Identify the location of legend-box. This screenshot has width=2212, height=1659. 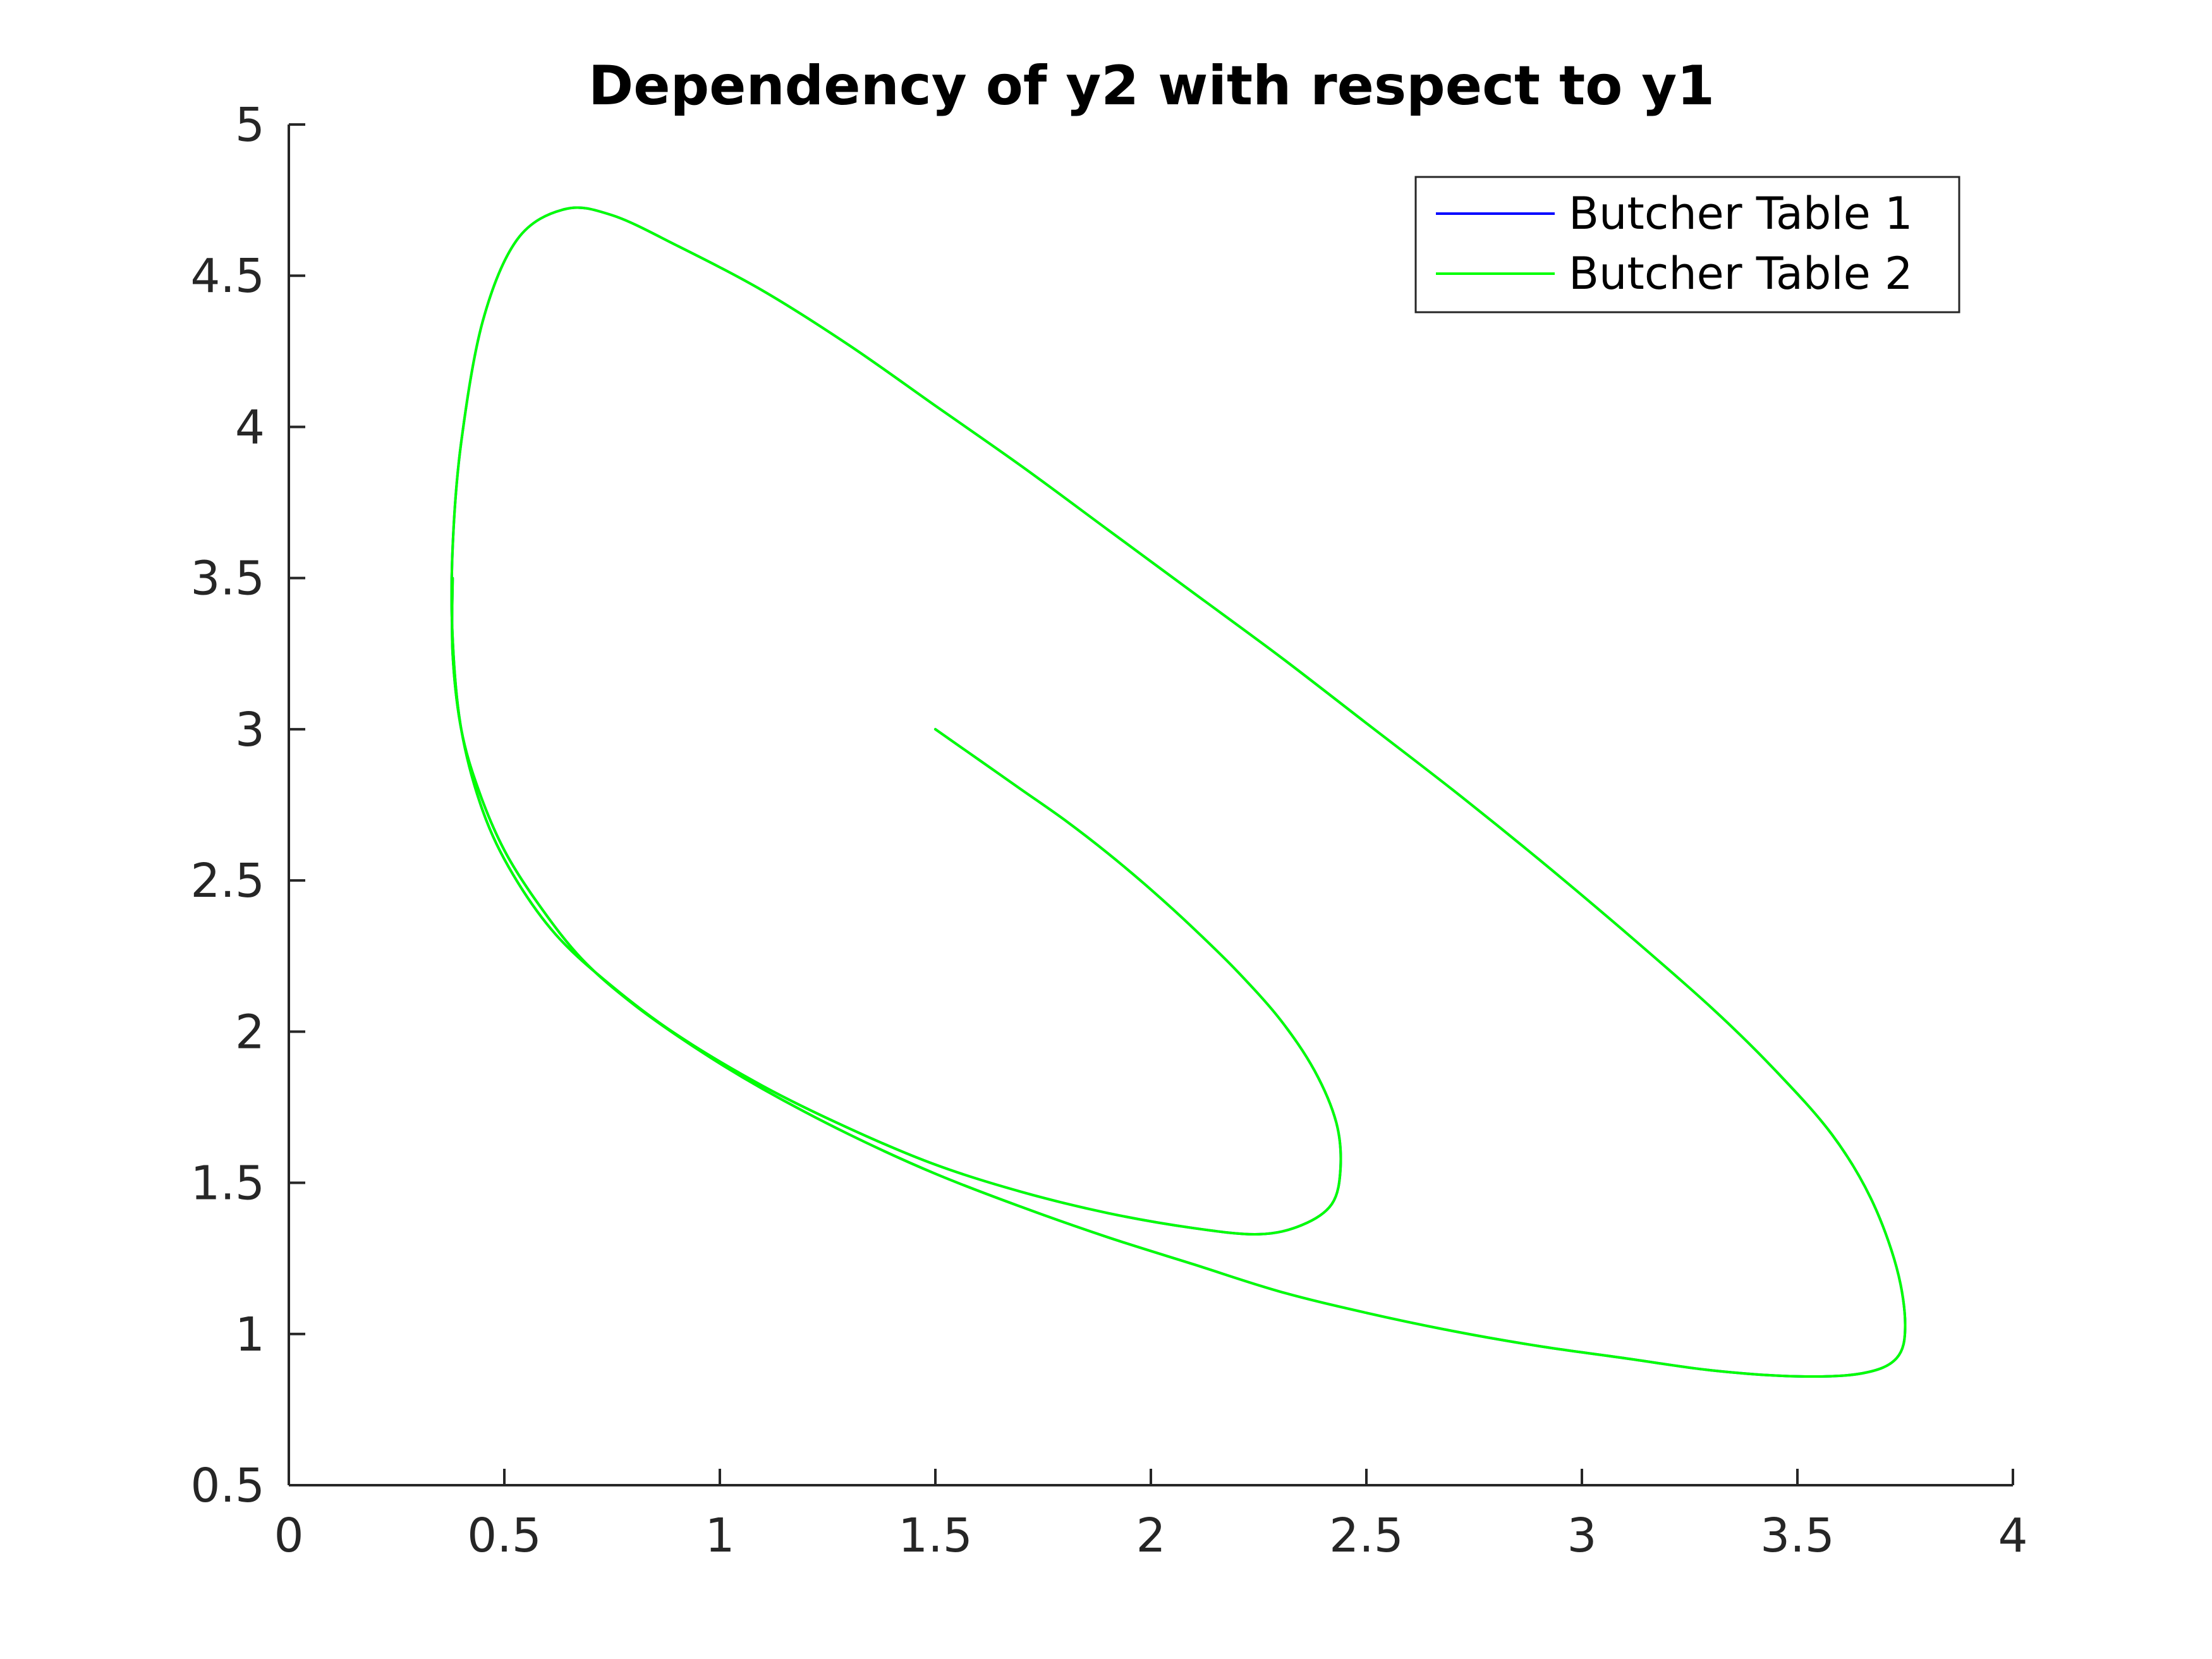
(1687, 244).